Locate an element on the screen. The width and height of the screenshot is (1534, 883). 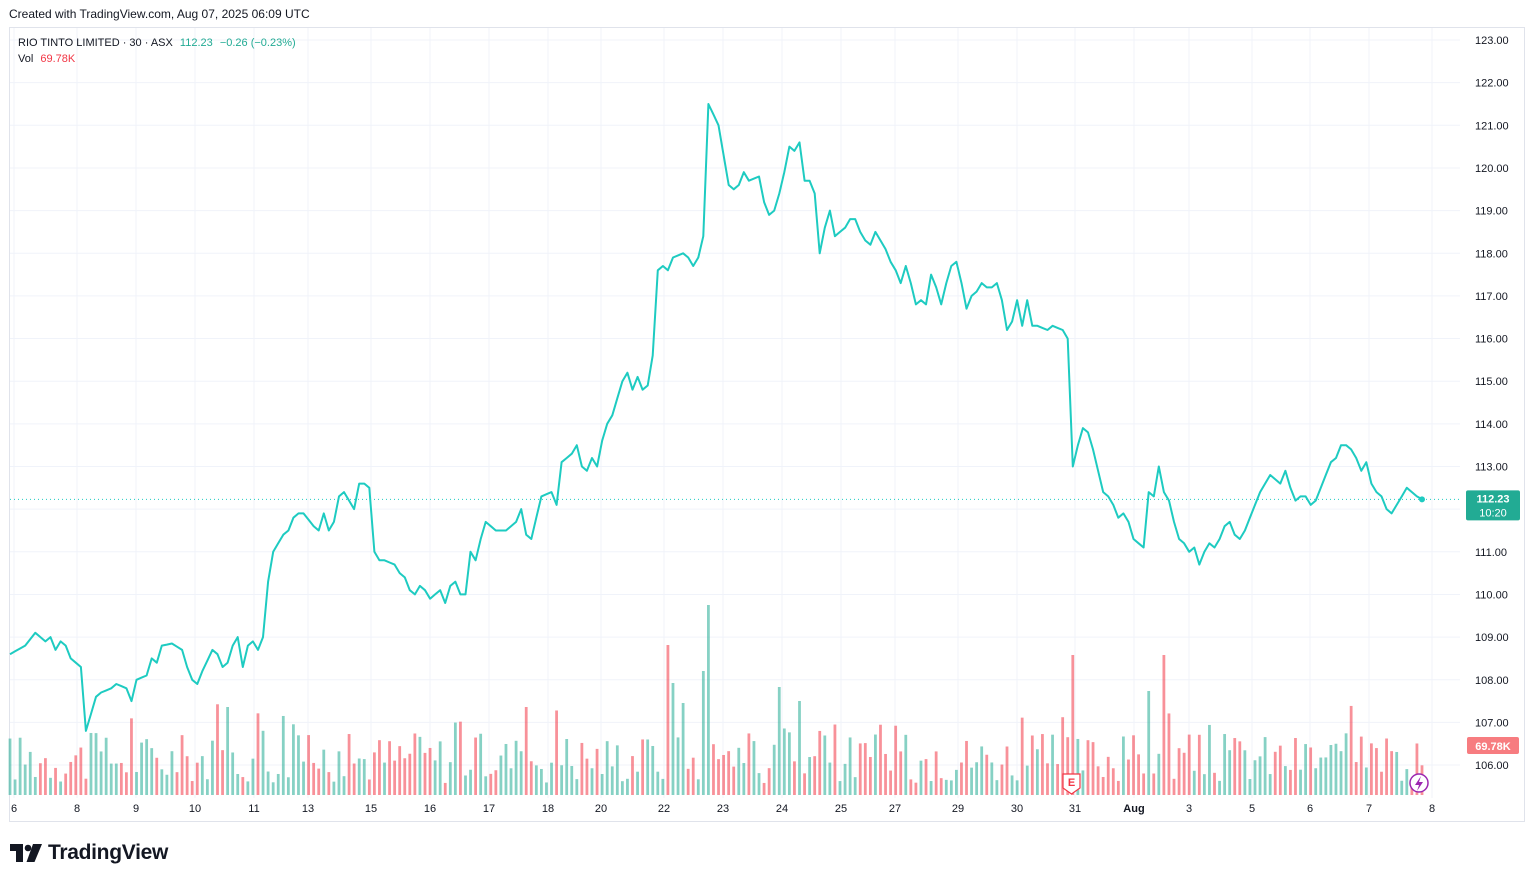
y-tick-label: 117.00 is located at coordinates (1491, 297).